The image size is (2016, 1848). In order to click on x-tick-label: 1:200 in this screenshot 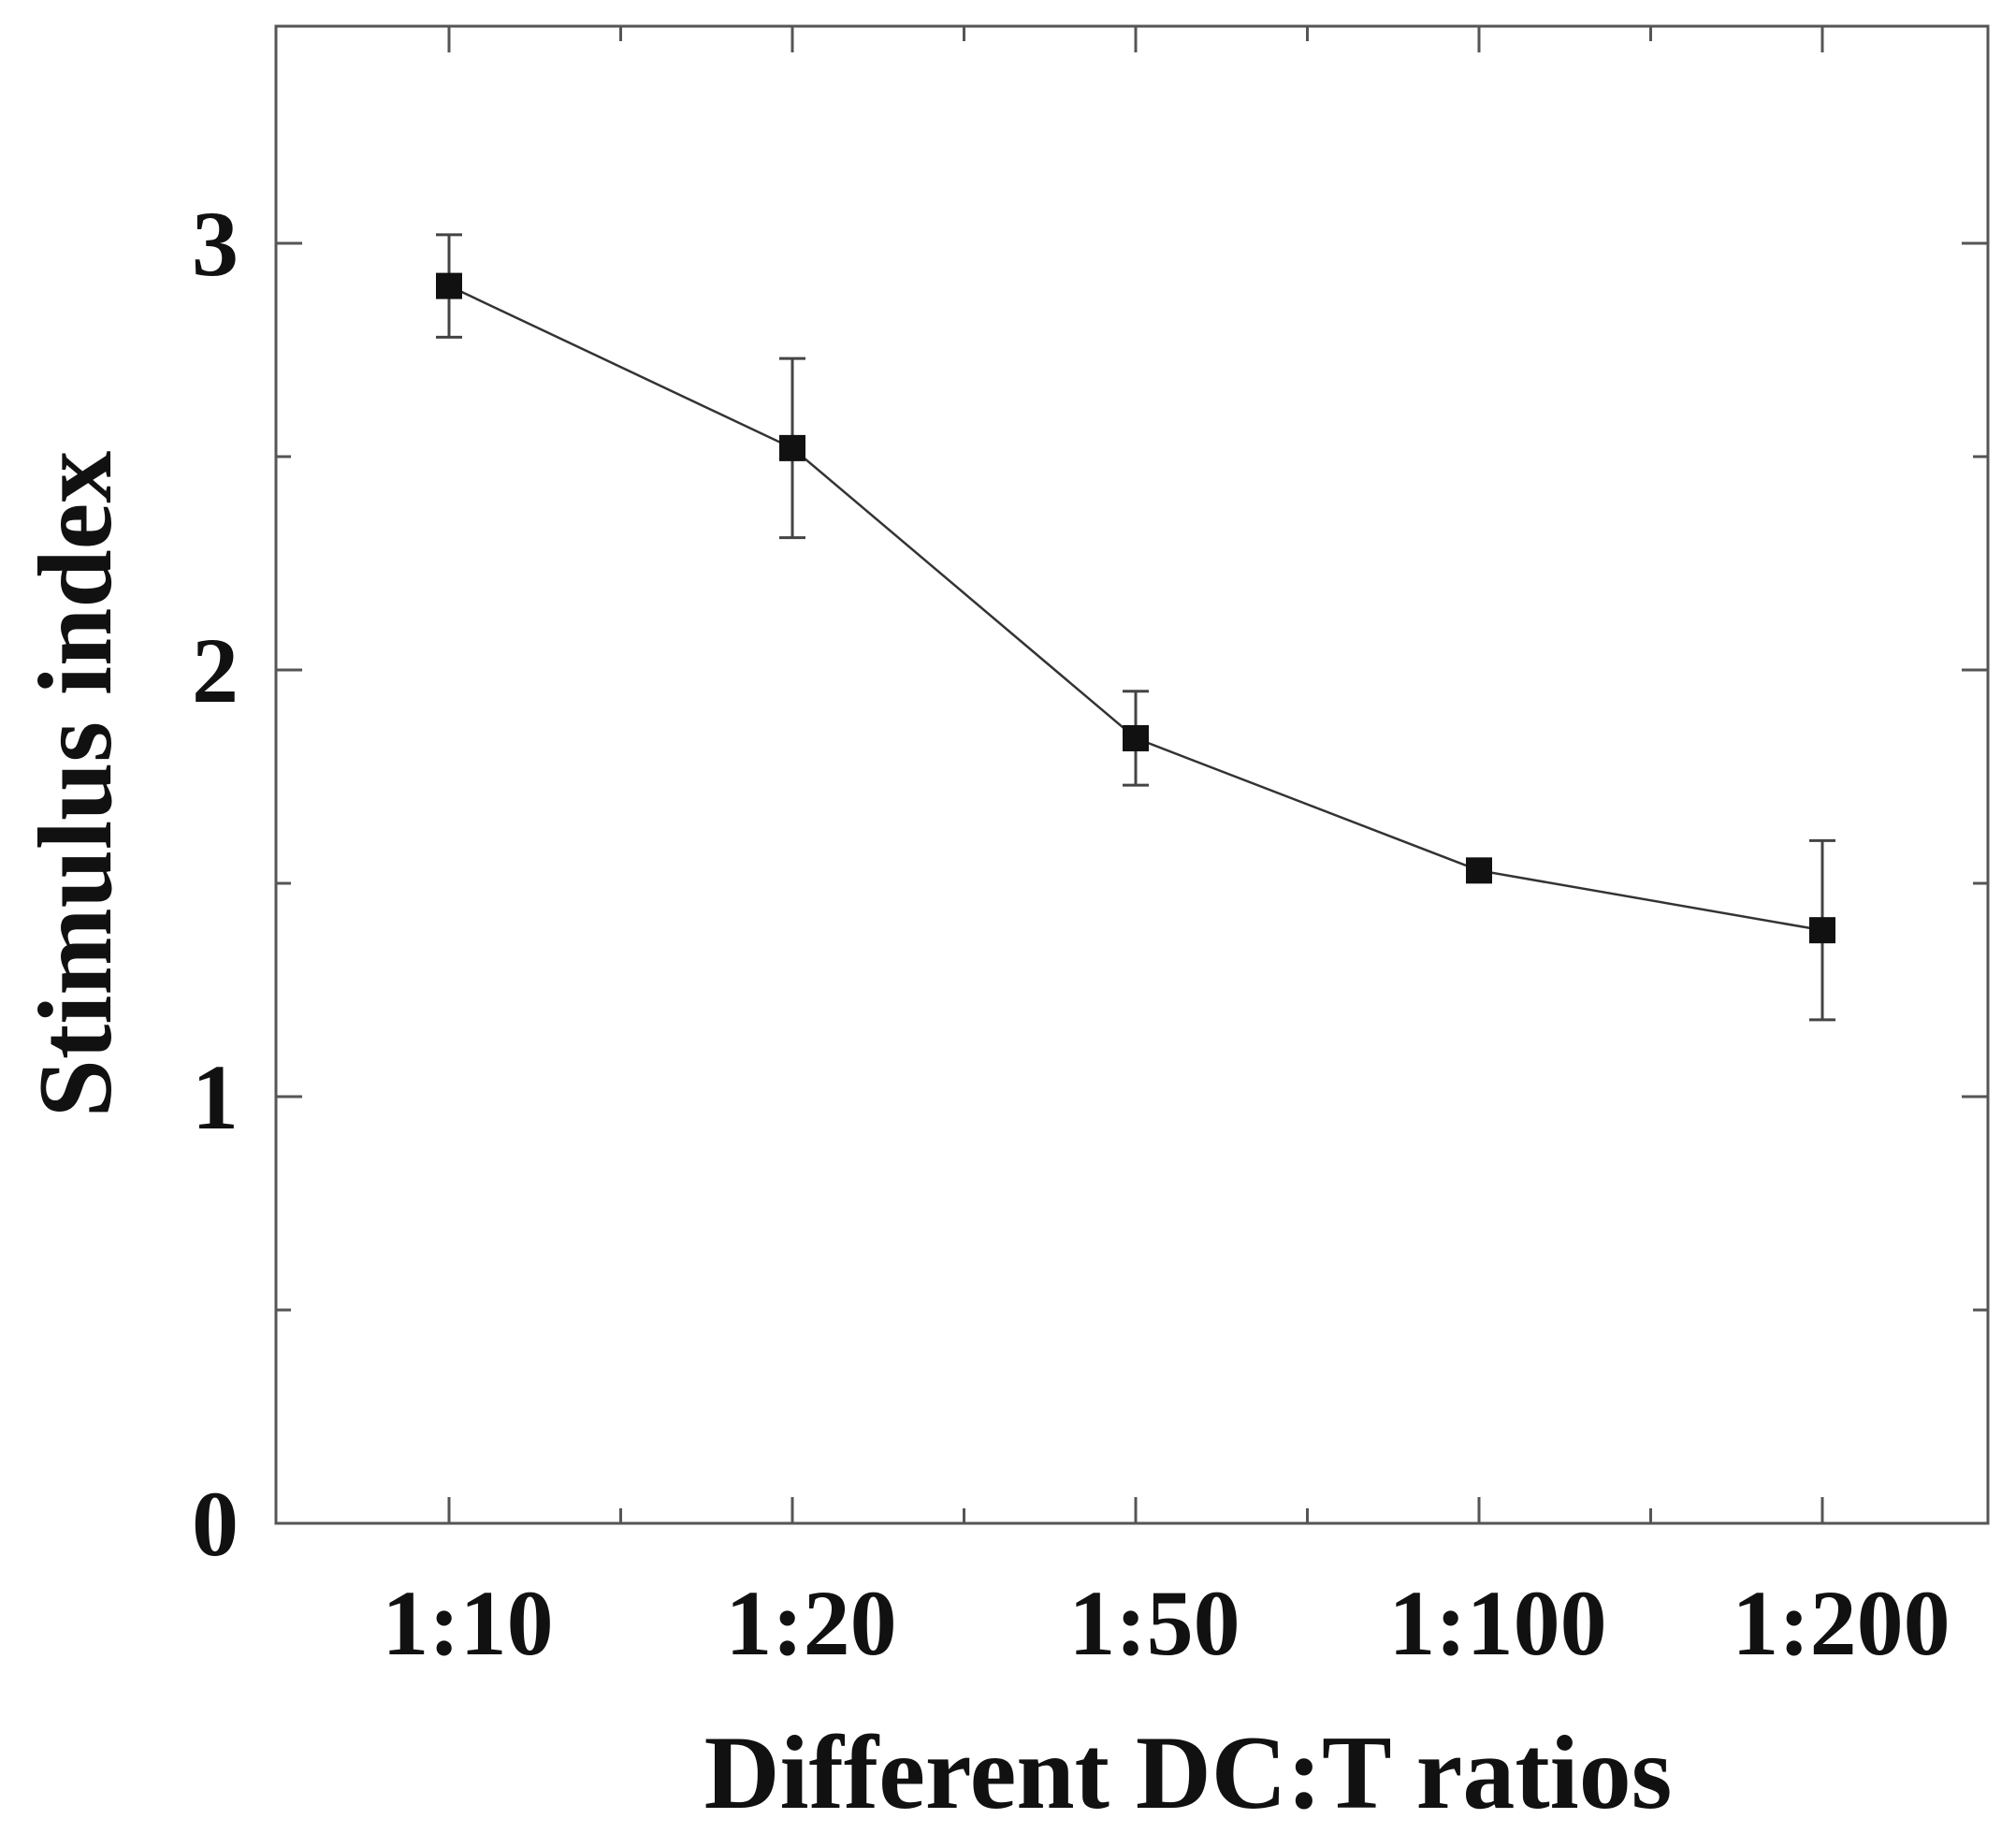, I will do `click(1841, 1623)`.